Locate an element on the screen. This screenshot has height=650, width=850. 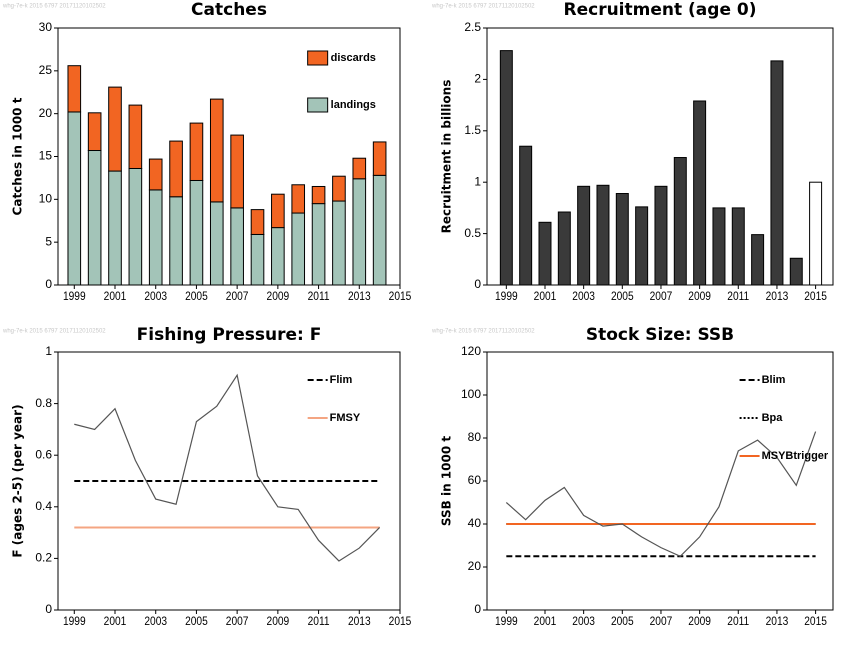
chart-title: Recruitment (age 0) is located at coordinates (660, 10).